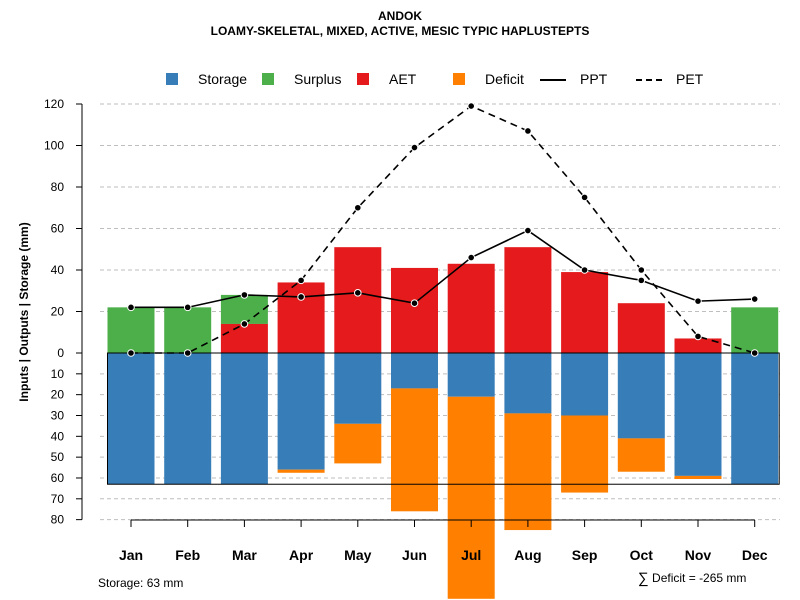 Image resolution: width=800 pixels, height=600 pixels. What do you see at coordinates (131, 330) in the screenshot?
I see `bar-surplus-jan` at bounding box center [131, 330].